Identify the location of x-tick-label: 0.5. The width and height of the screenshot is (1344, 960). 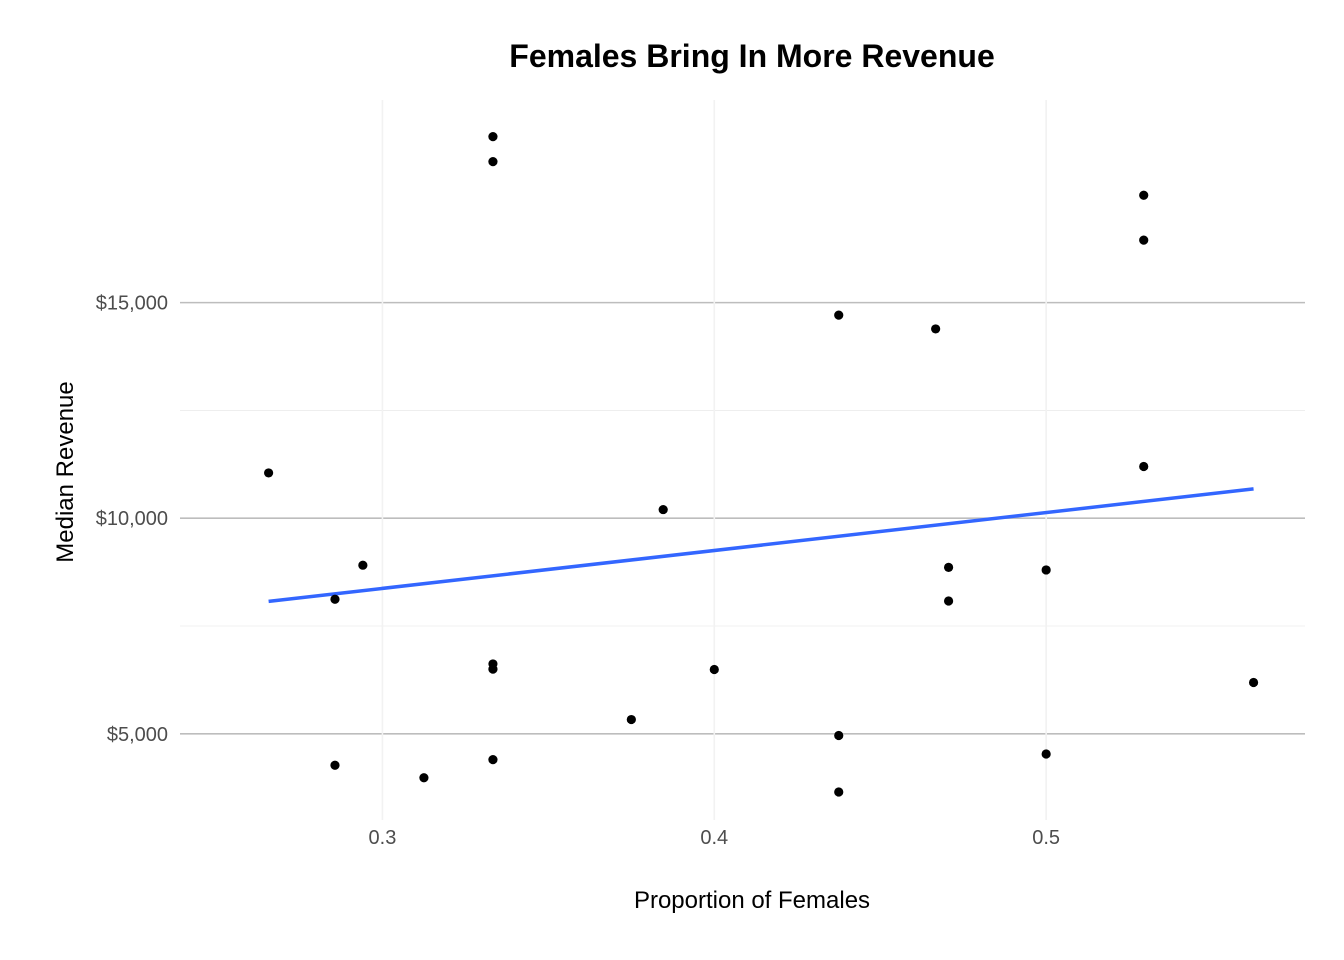
(1046, 838).